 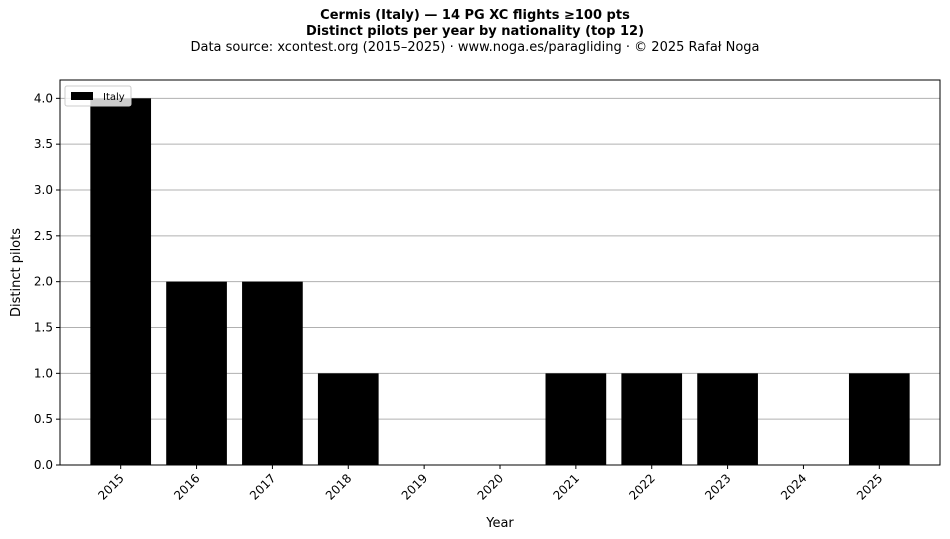 I want to click on bar-2018, so click(x=348, y=419).